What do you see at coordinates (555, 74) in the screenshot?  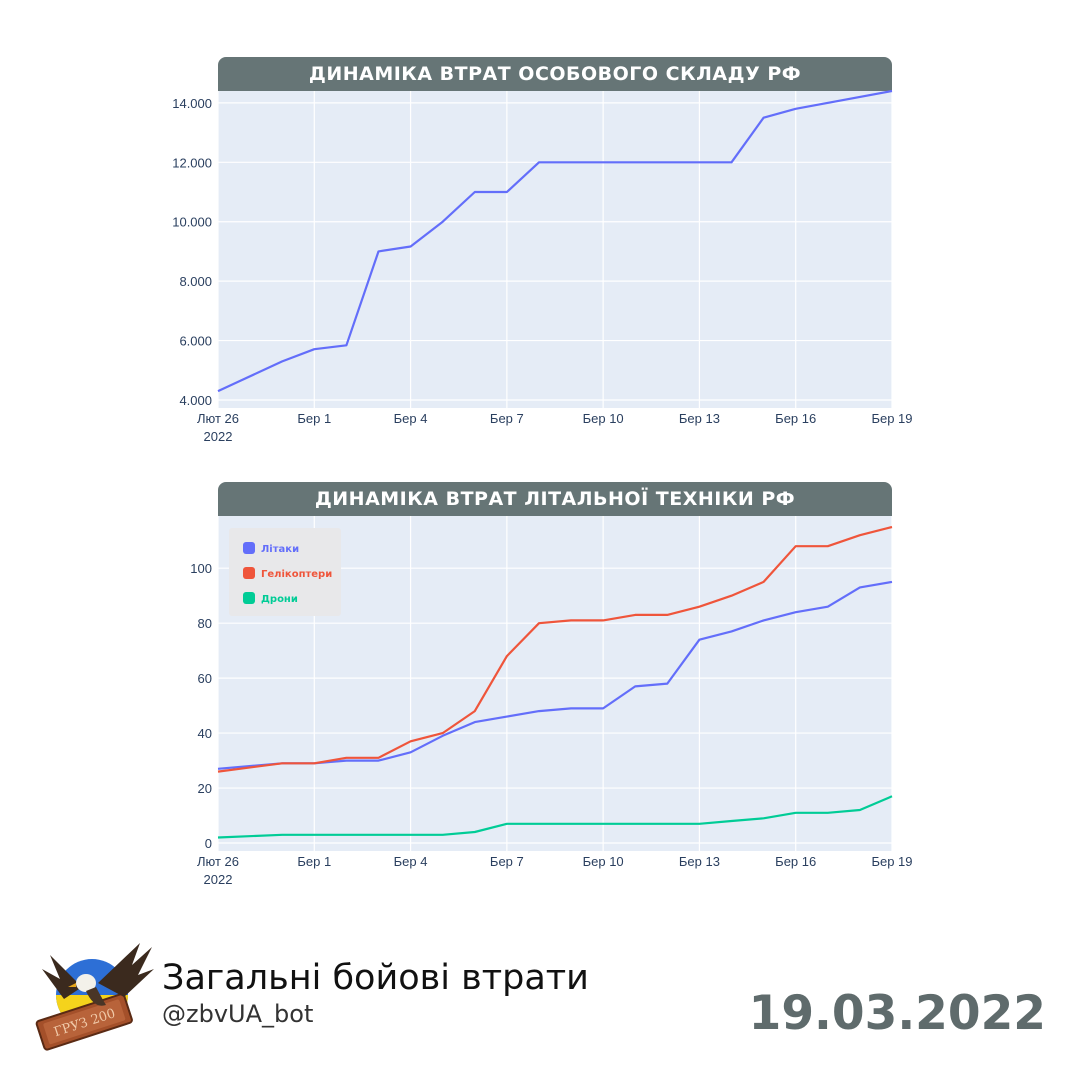 I see `personnel-chart-title: ДИНАМІКА ВТРАТ ОСОБОВОГО СКЛАДУ РФ` at bounding box center [555, 74].